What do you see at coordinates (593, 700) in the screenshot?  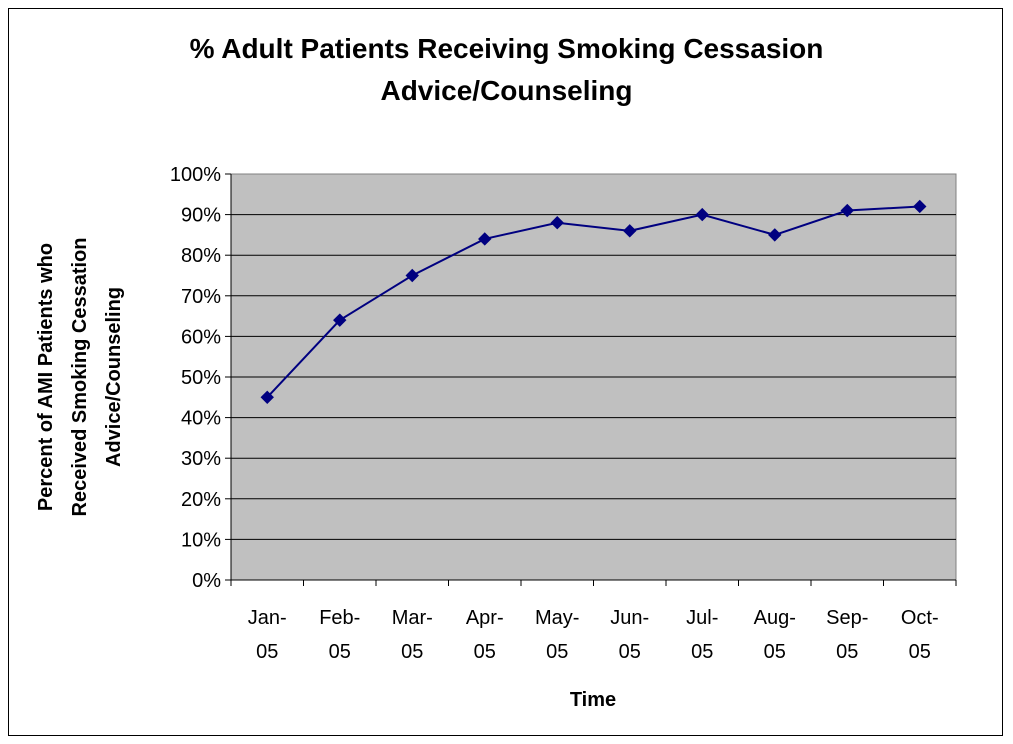 I see `x-axis-title: Time` at bounding box center [593, 700].